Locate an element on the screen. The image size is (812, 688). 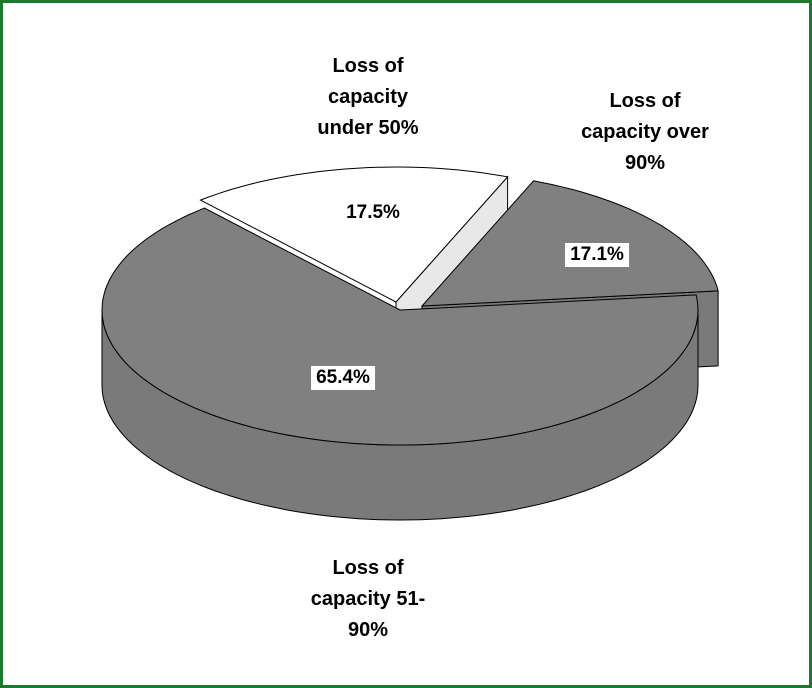
category-label: Loss of capacity 51-90% is located at coordinates (368, 599).